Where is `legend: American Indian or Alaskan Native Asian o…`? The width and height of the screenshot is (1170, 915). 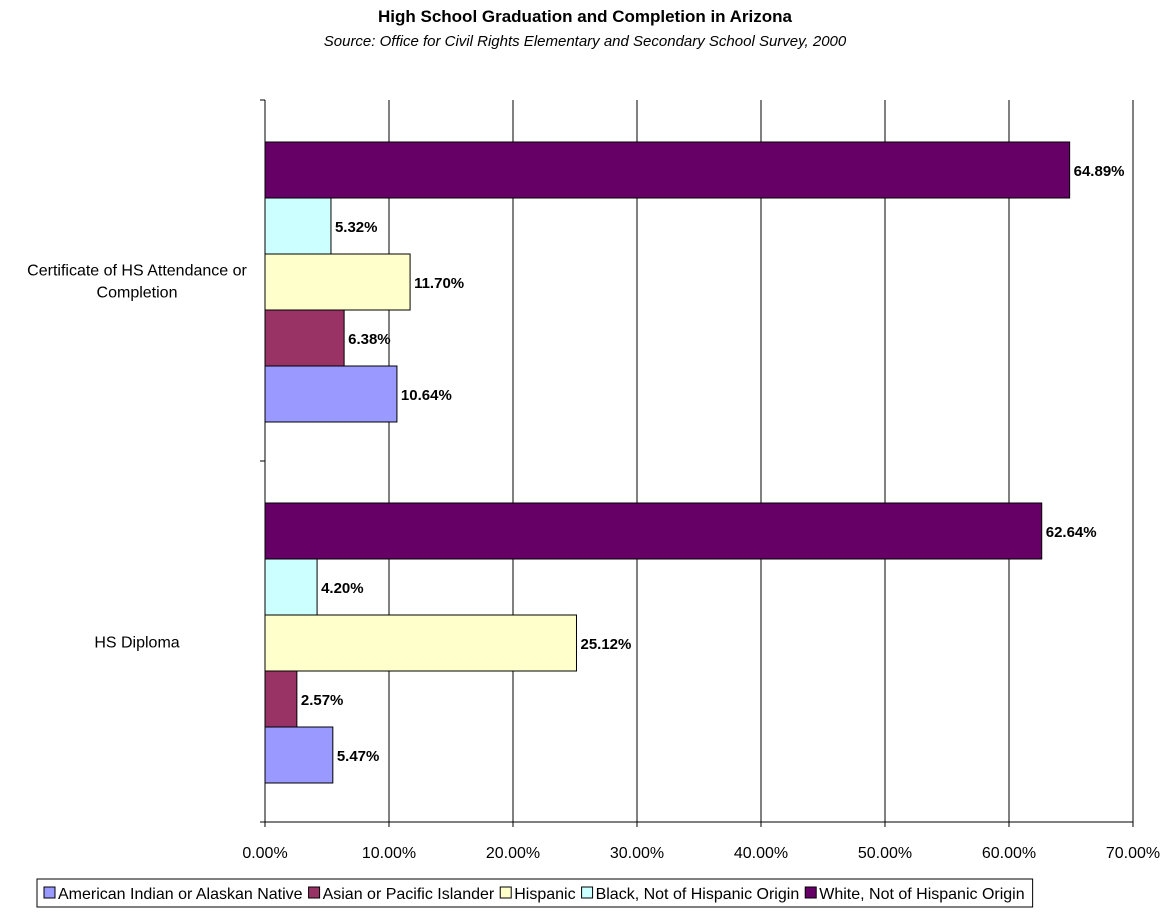 legend: American Indian or Alaskan Native Asian o… is located at coordinates (535, 893).